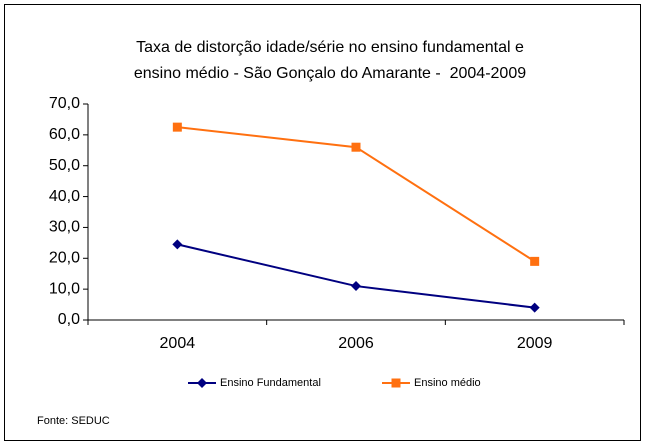 The width and height of the screenshot is (645, 446). Describe the element at coordinates (447, 383) in the screenshot. I see `legend-label: Ensino médio` at that location.